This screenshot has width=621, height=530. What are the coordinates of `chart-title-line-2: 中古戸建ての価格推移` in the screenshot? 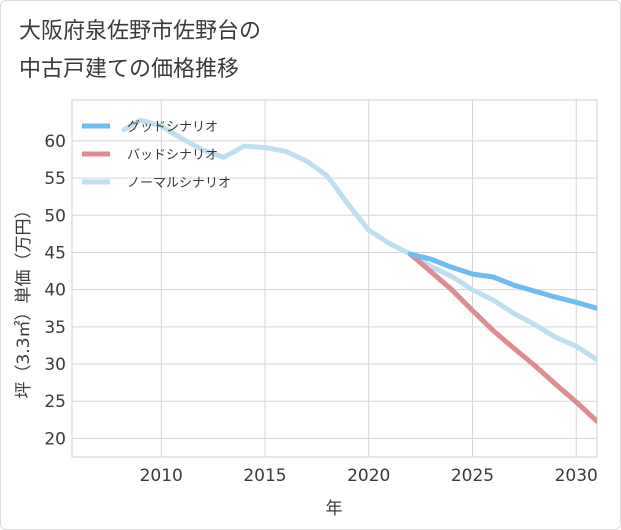 It's located at (129, 69).